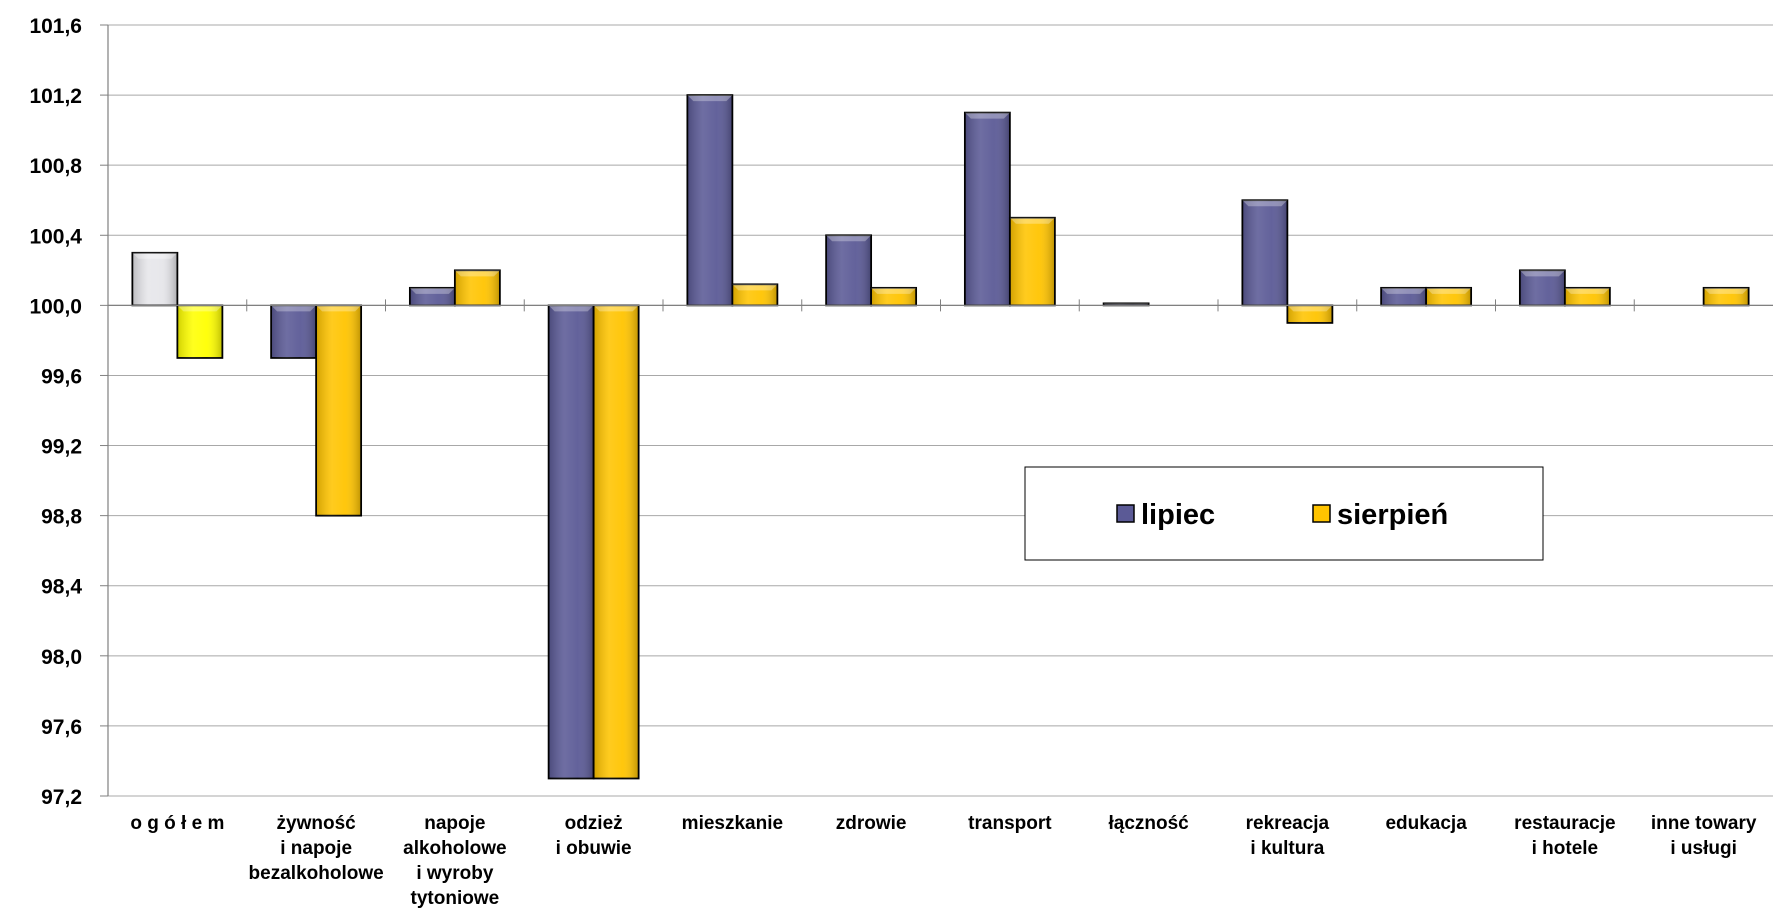 This screenshot has height=917, width=1773. Describe the element at coordinates (61, 727) in the screenshot. I see `y-tick-label: 97,6` at that location.